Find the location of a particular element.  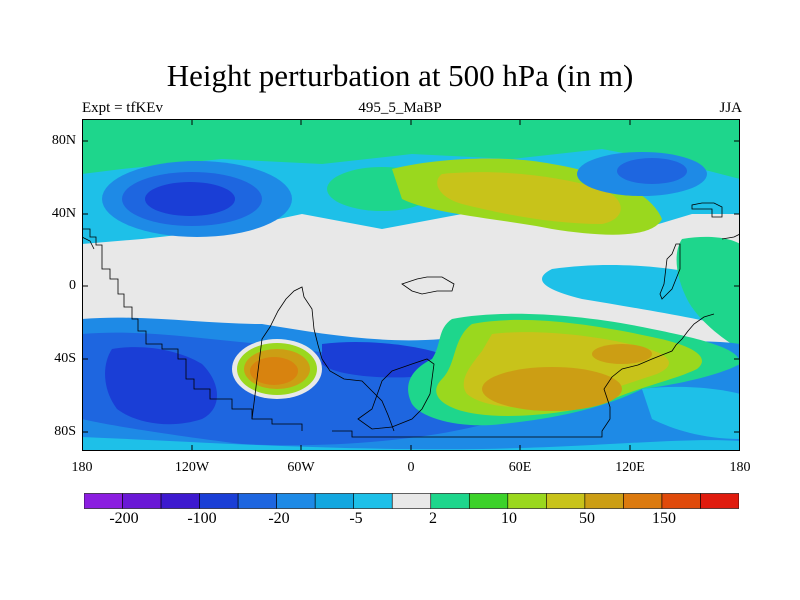

lon-tick-label: 60E is located at coordinates (520, 467).